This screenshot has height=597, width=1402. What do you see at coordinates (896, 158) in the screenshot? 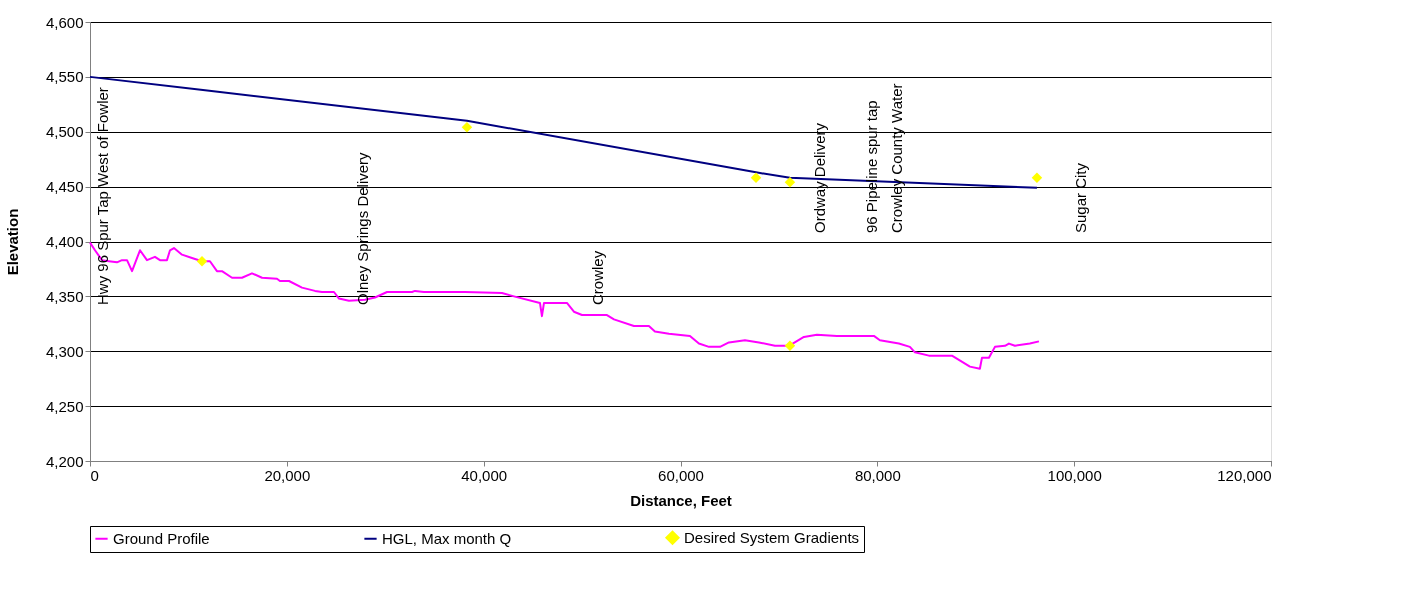
I see `annotation: Crowley County Water` at bounding box center [896, 158].